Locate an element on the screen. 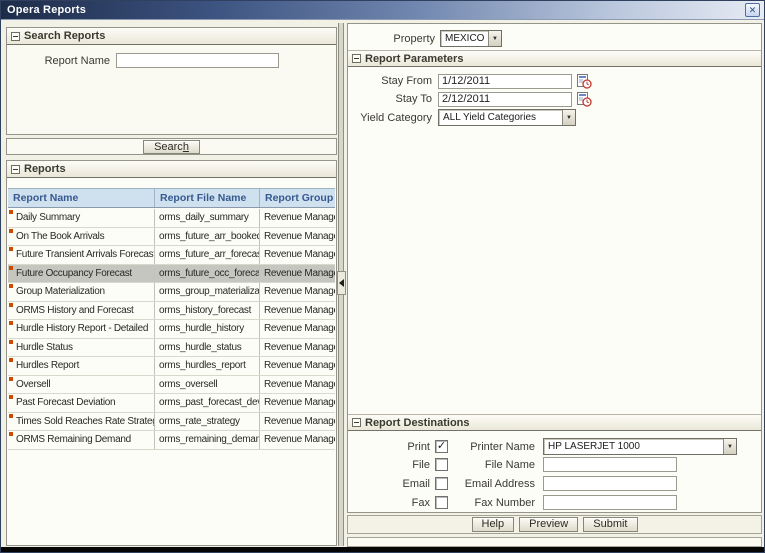 This screenshot has width=765, height=553. report-parameters-header: Report Parameters is located at coordinates (554, 58).